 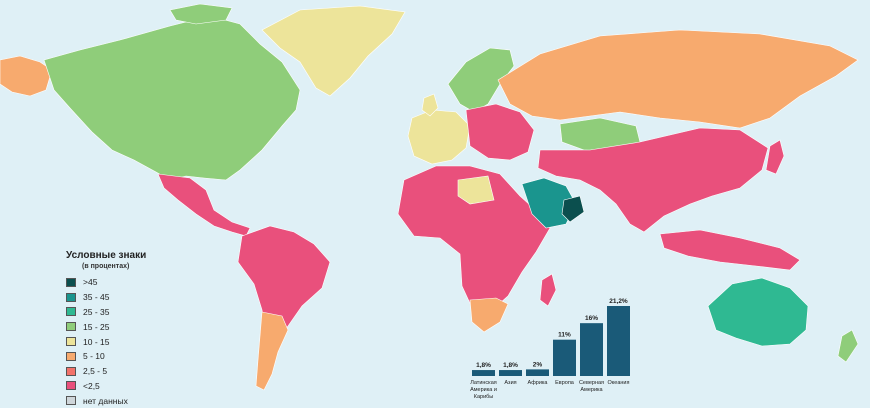 I want to click on legend-item: 5 - 10, so click(x=126, y=356).